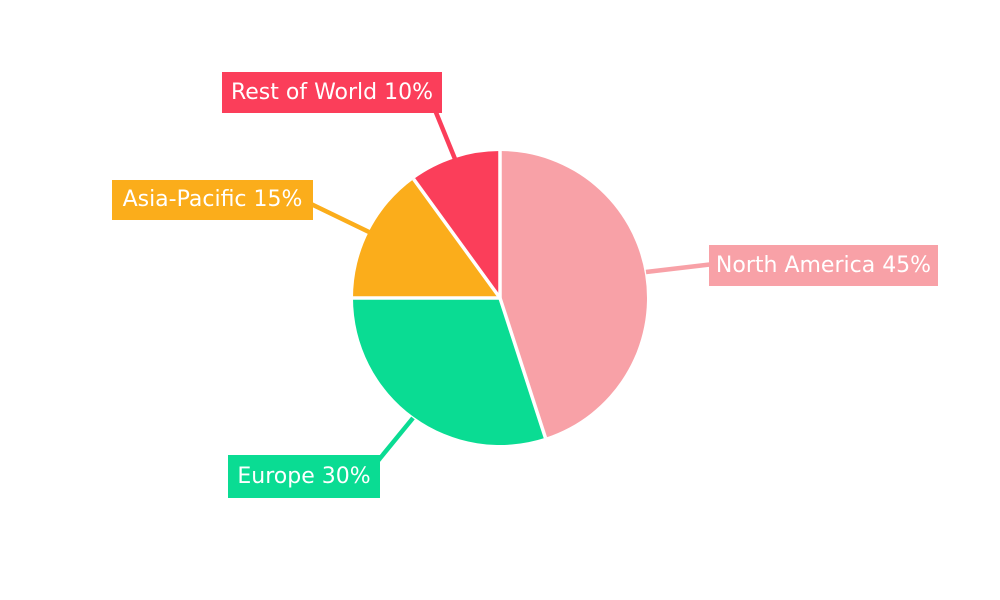 The width and height of the screenshot is (1000, 600). I want to click on pie-slice-north-america, so click(573, 294).